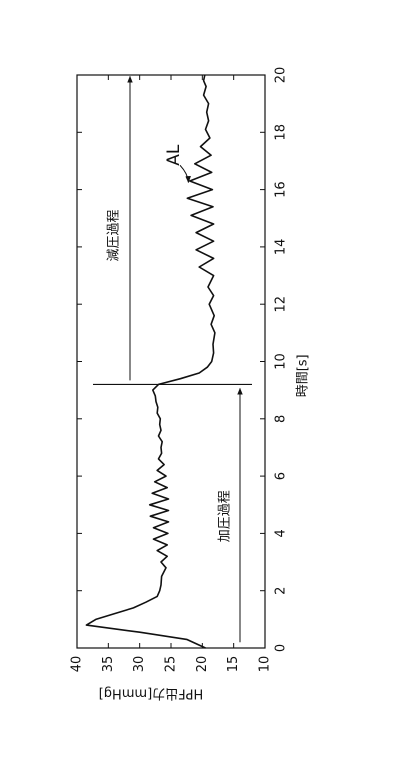 This screenshot has height=764, width=409. Describe the element at coordinates (139, 664) in the screenshot. I see `y-tick-label: 30` at that location.